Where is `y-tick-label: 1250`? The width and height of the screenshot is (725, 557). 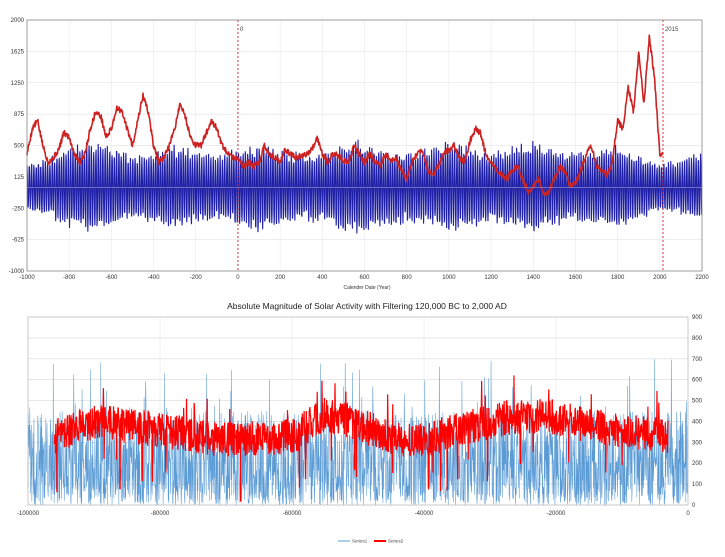 y-tick-label: 1250 is located at coordinates (18, 84).